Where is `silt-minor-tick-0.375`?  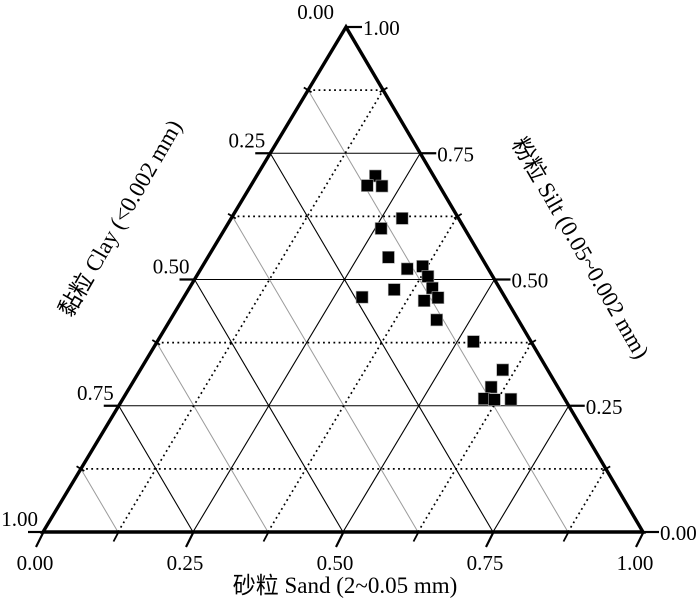
silt-minor-tick-0.375 is located at coordinates (458, 216).